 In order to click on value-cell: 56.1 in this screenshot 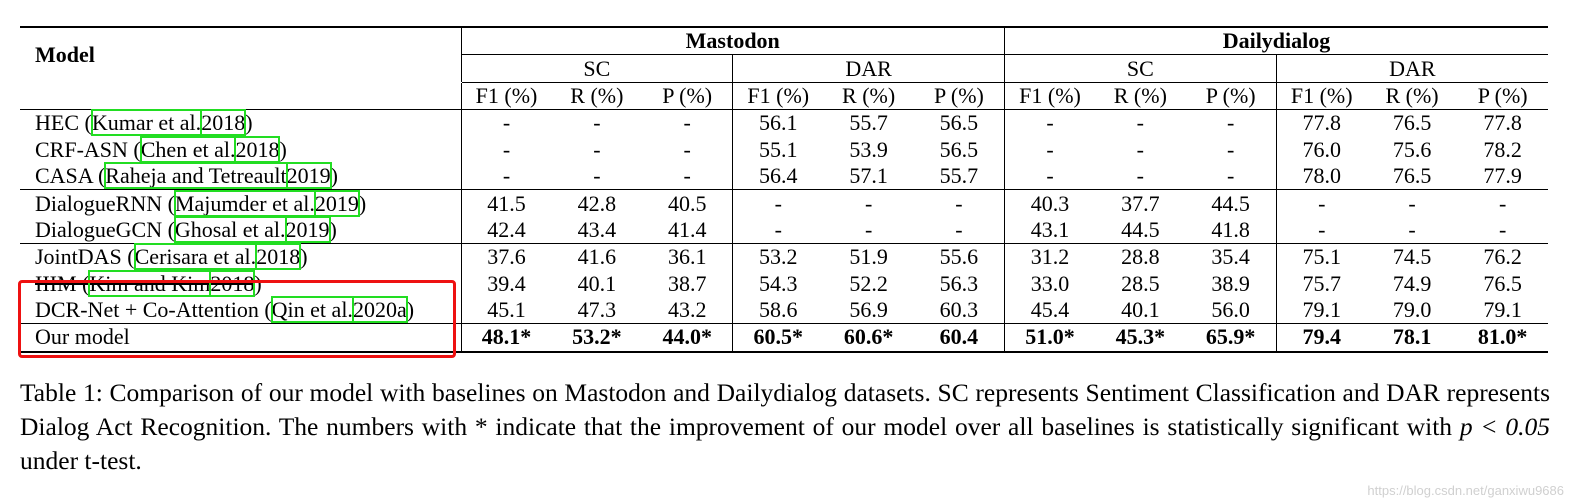, I will do `click(778, 123)`.